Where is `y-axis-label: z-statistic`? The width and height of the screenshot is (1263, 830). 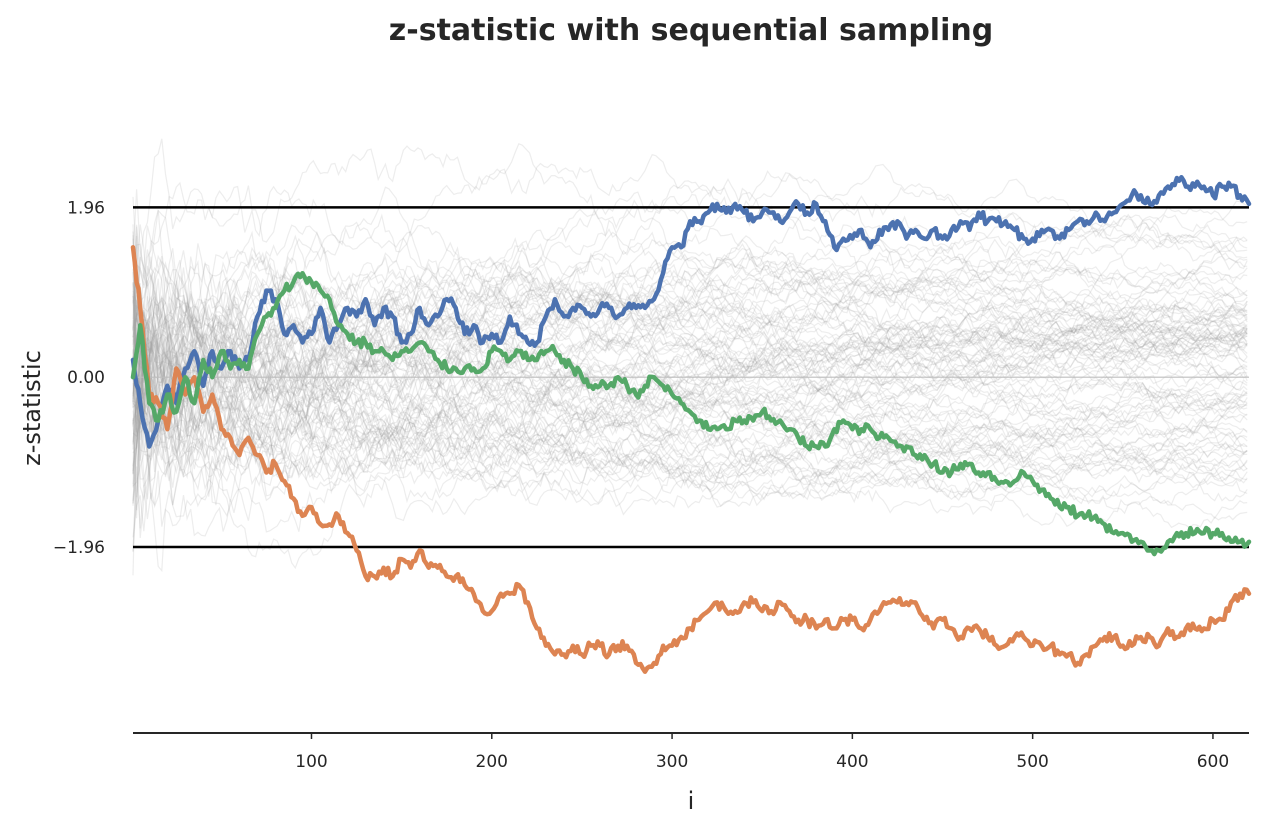
y-axis-label: z-statistic is located at coordinates (32, 408).